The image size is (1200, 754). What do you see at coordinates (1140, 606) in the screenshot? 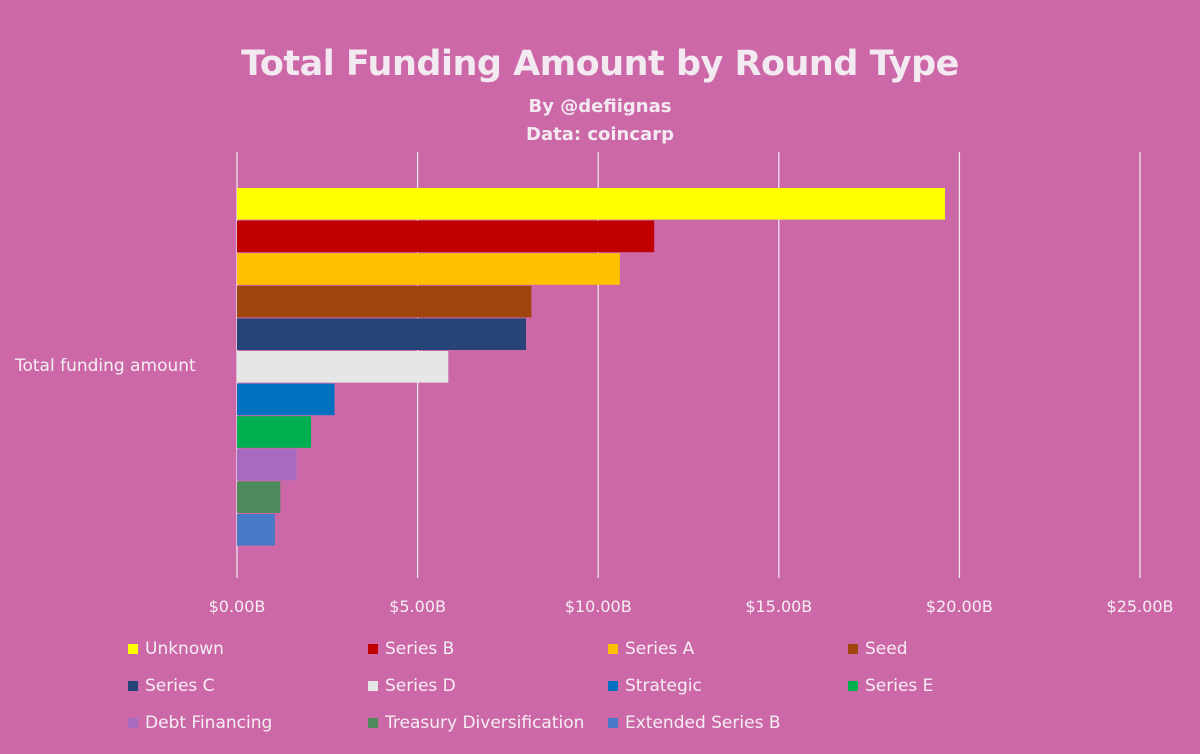
I see `x-tick-label: $25.00B` at bounding box center [1140, 606].